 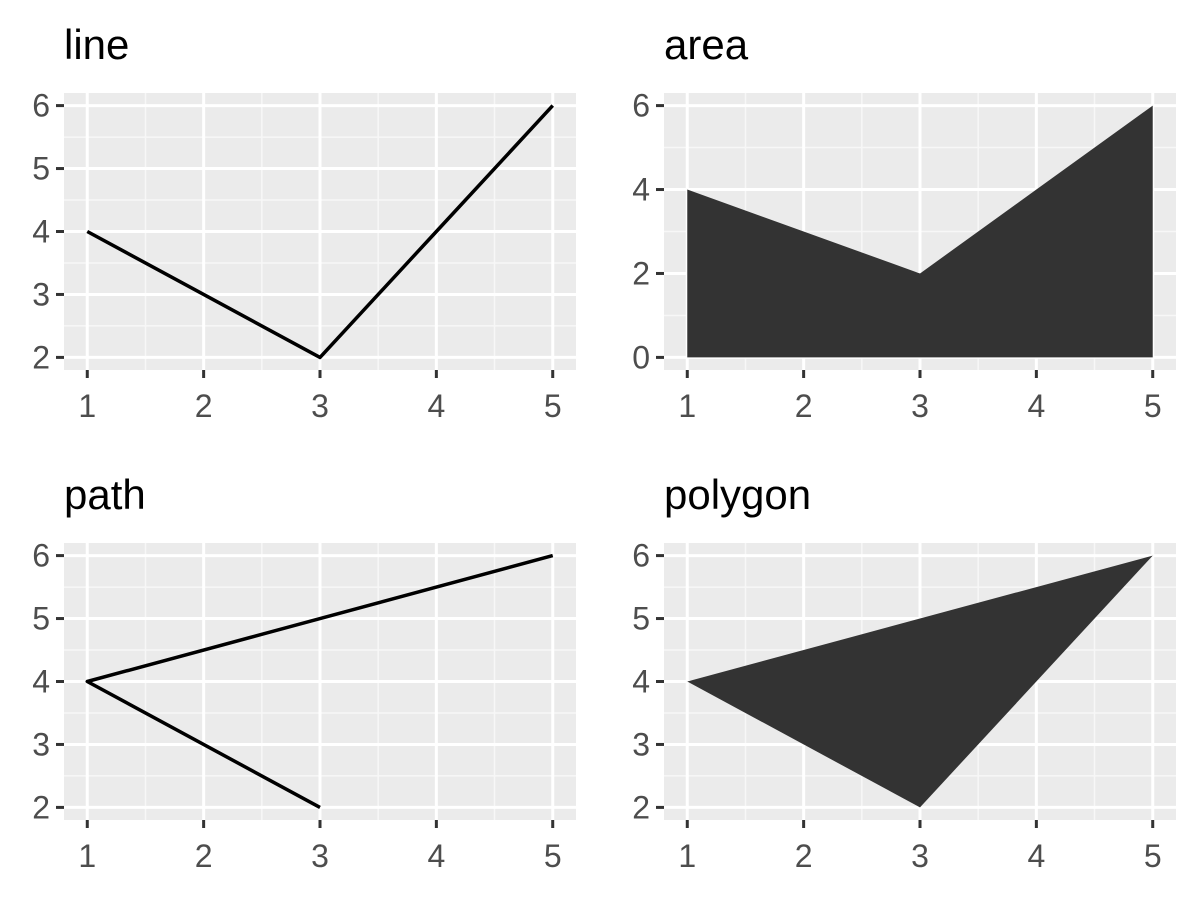 I want to click on series-path, so click(x=319, y=681).